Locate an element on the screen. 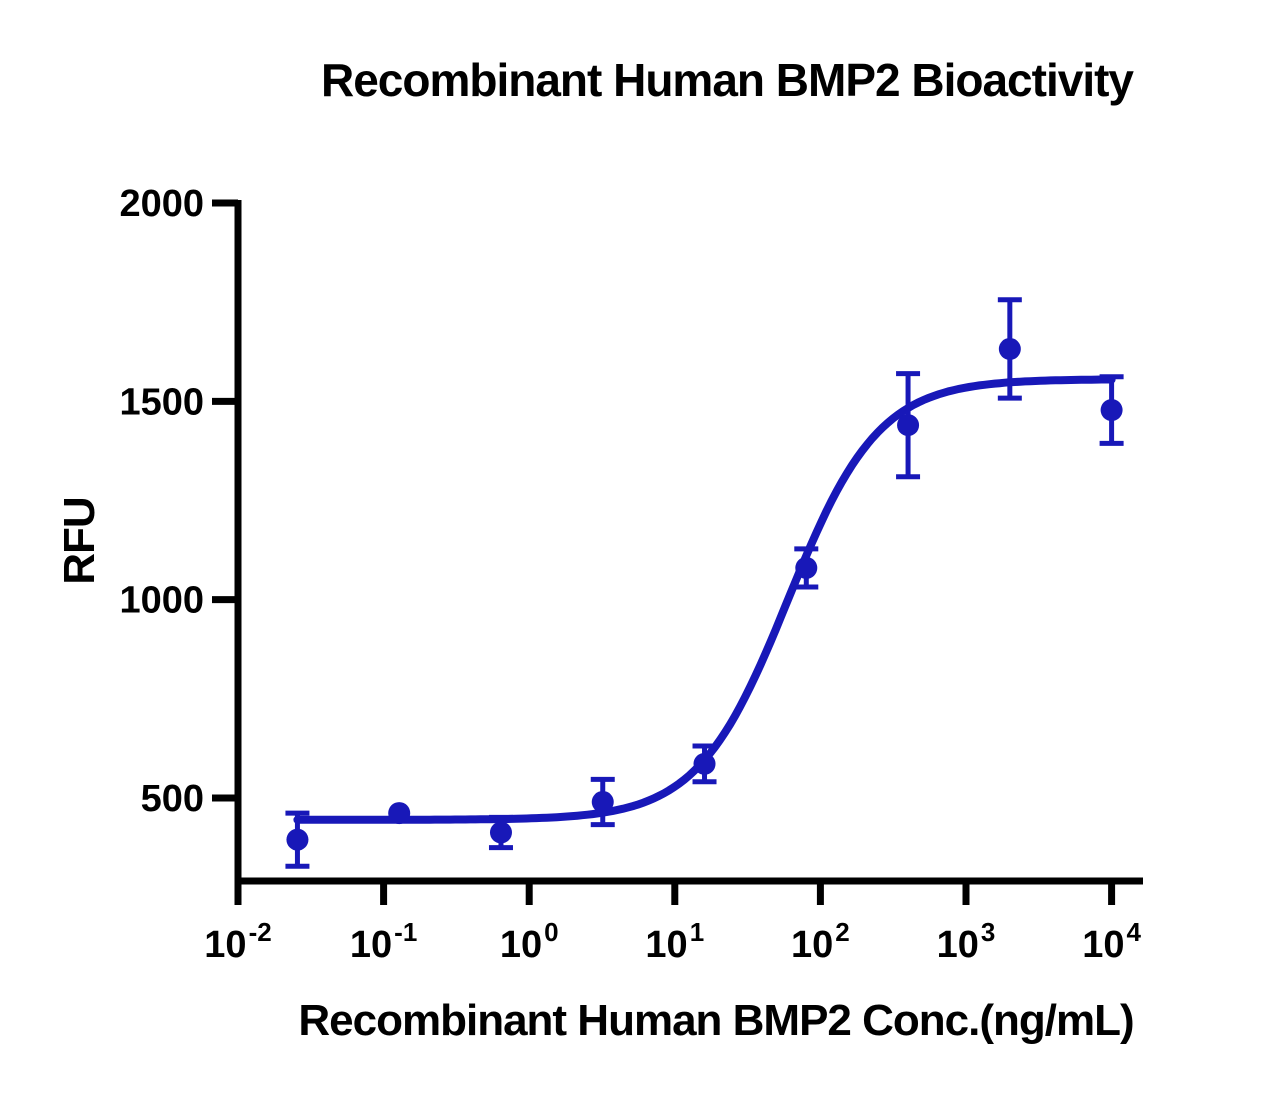 This screenshot has height=1096, width=1271. y-tick-label: 2000 is located at coordinates (161, 204).